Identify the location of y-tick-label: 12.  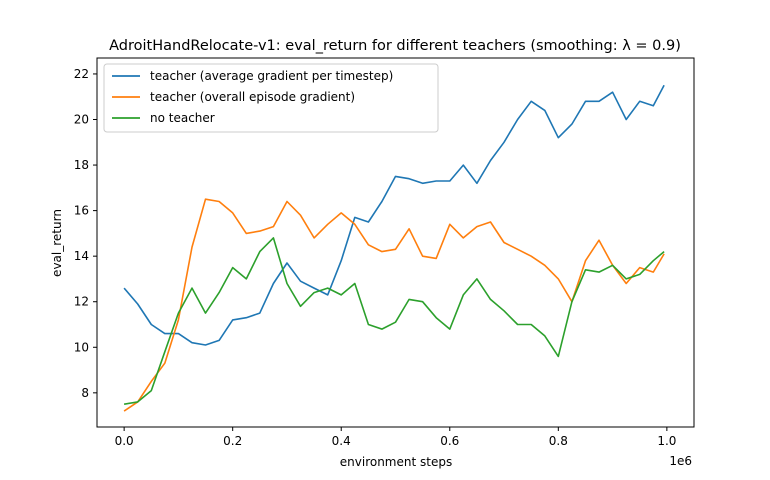
(81, 302).